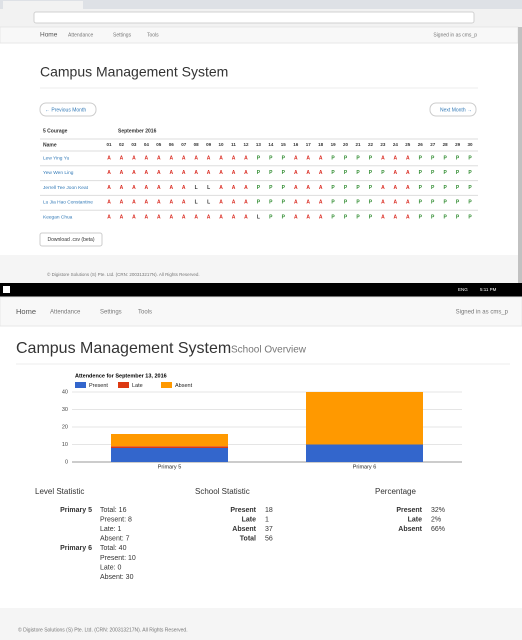  Describe the element at coordinates (458, 144) in the screenshot. I see `day-header: 29` at that location.